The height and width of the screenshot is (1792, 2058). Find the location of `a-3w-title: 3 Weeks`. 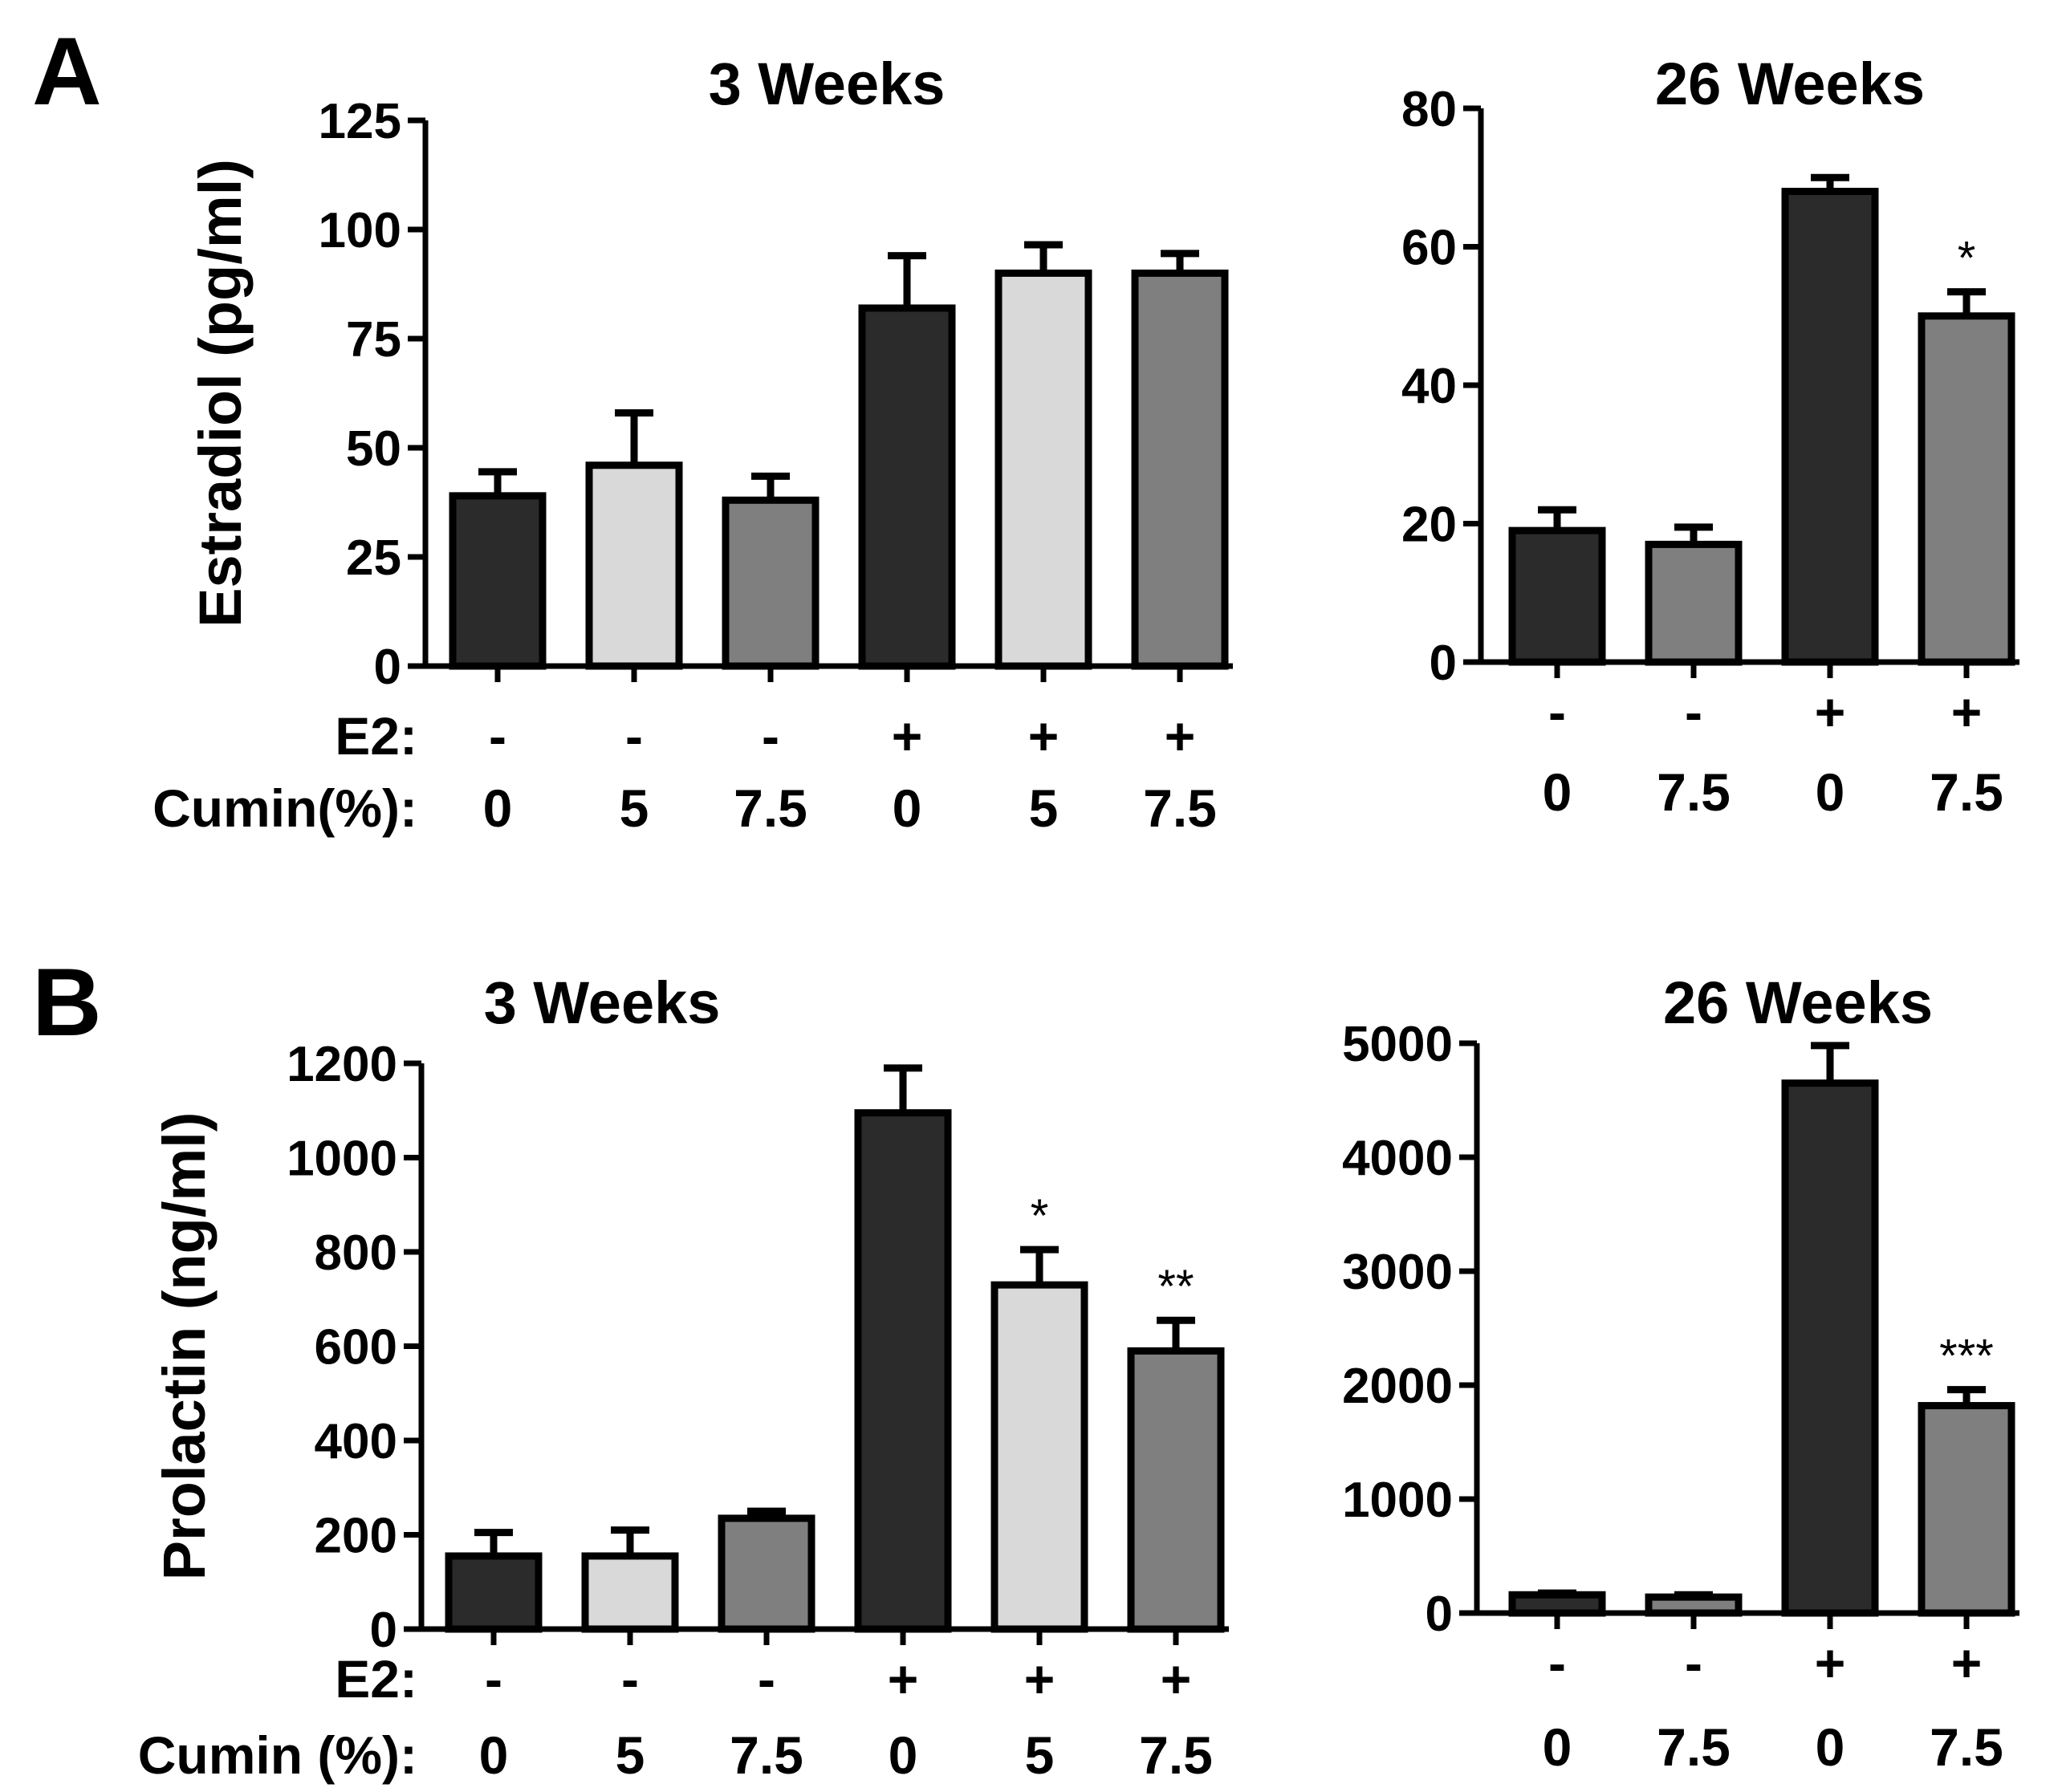

a-3w-title: 3 Weeks is located at coordinates (827, 84).